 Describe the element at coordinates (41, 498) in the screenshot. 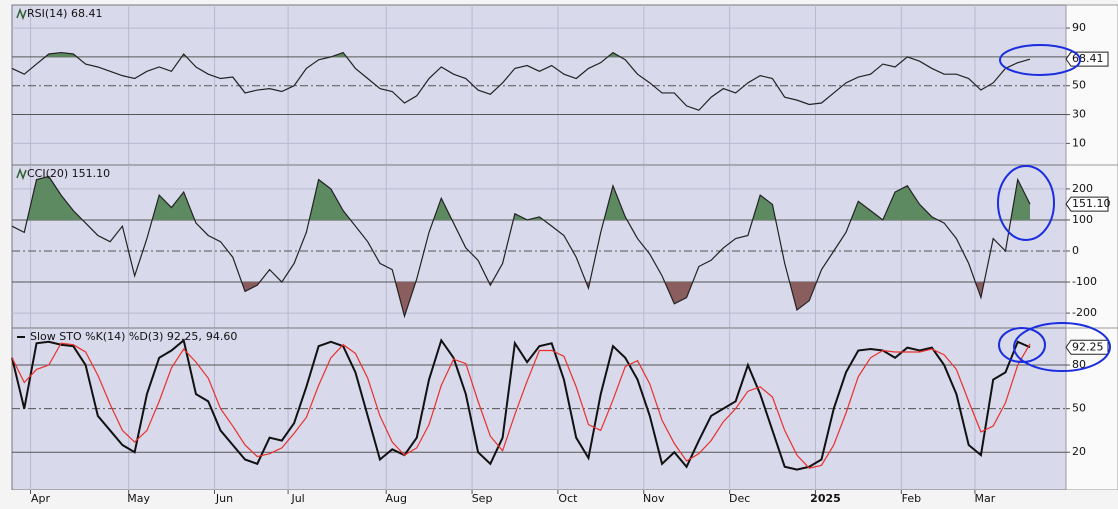

I see `x-tick-label: Apr` at that location.